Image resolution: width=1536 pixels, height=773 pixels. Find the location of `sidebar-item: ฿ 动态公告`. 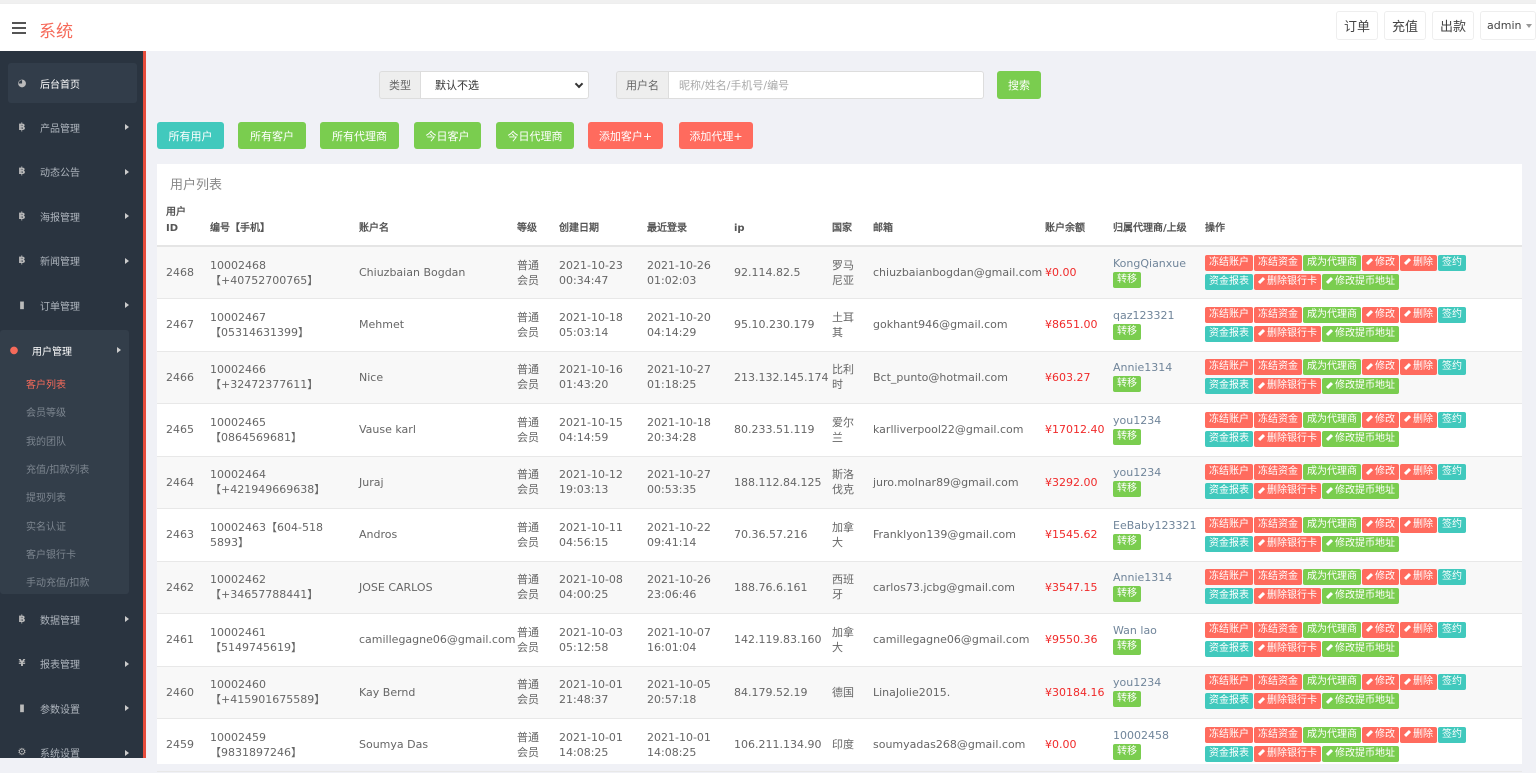

sidebar-item: ฿ 动态公告 is located at coordinates (72, 172).